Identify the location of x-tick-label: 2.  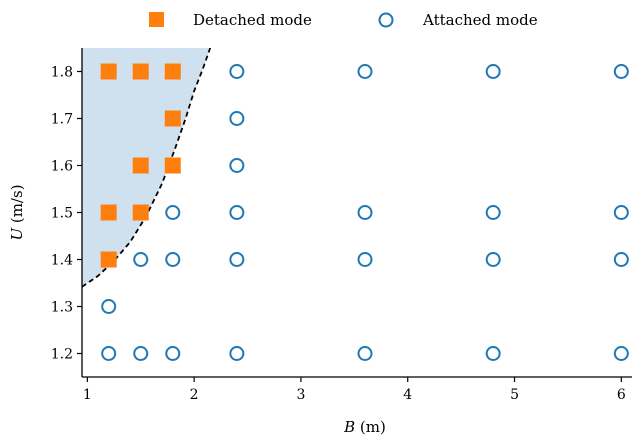
(194, 395).